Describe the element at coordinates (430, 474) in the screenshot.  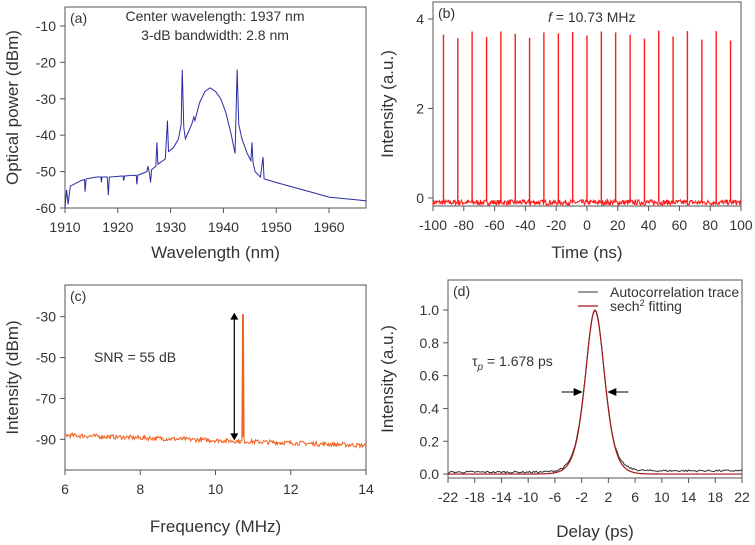
I see `y-tick-label: 0.0` at that location.